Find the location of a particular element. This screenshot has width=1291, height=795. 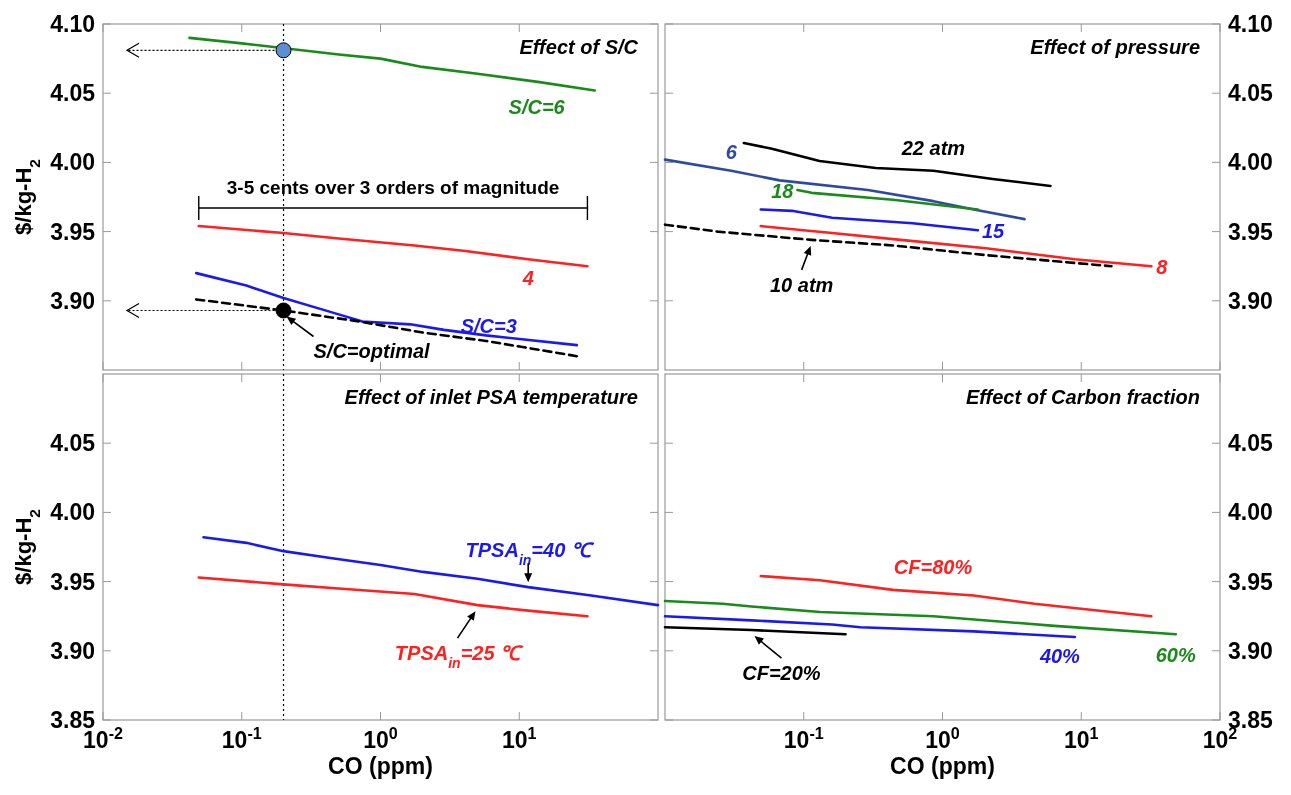

series-label: 60% is located at coordinates (1175, 655).